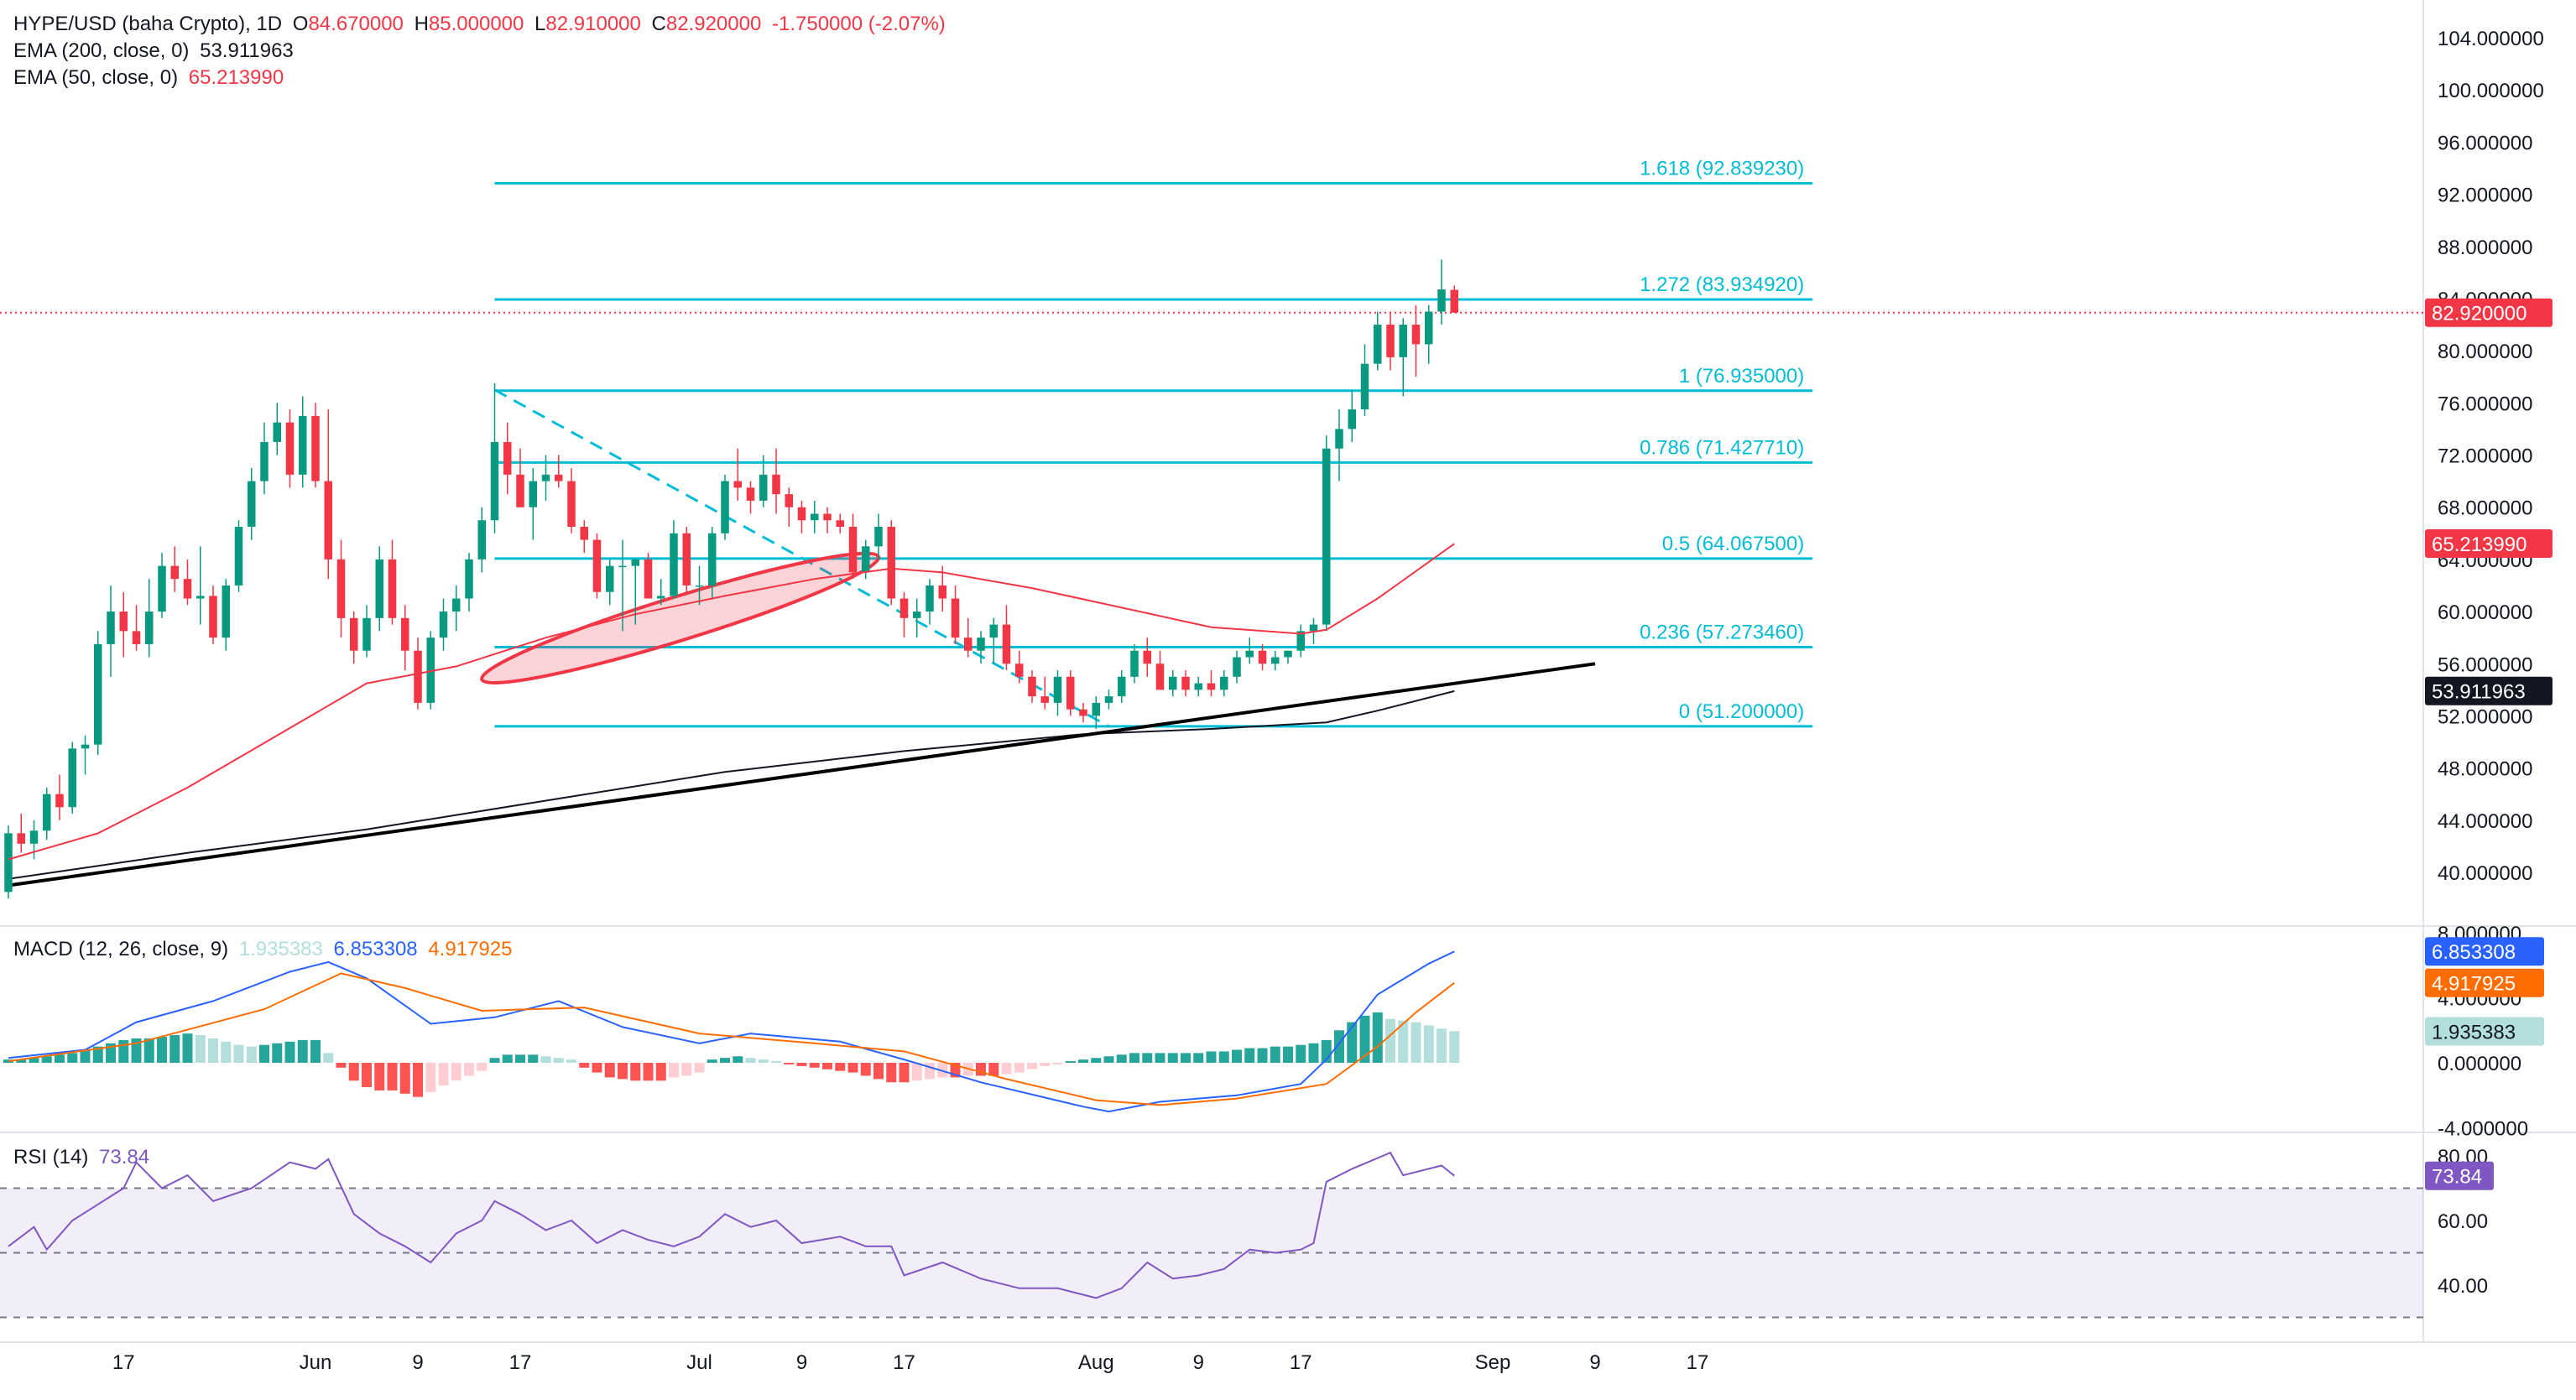 The width and height of the screenshot is (2576, 1400). I want to click on price-tick-label: 104.000000, so click(2491, 39).